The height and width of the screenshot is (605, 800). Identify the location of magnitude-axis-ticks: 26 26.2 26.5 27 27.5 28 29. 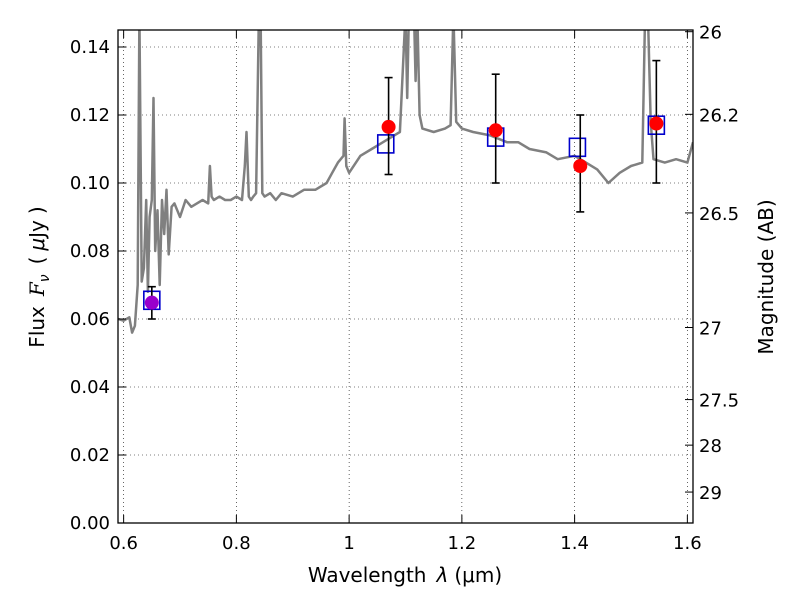
(712, 263).